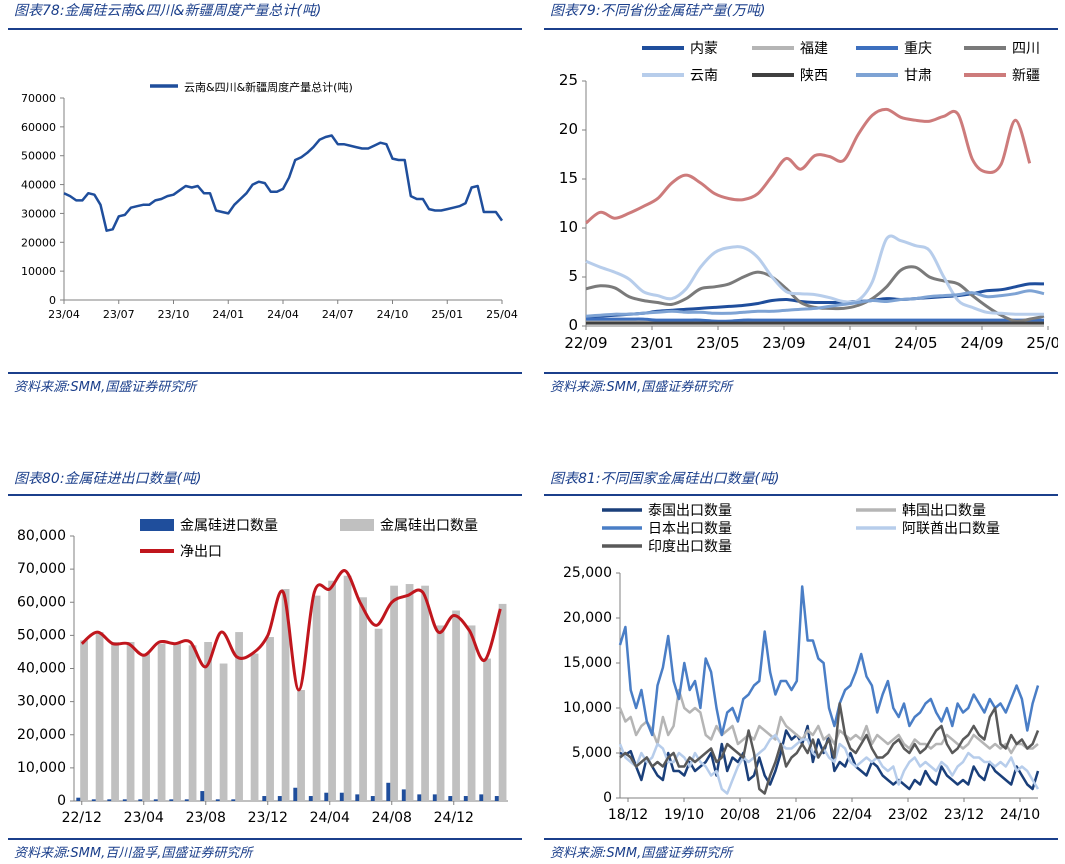  Describe the element at coordinates (82, 818) in the screenshot. I see `x-tick-label: 22/12` at that location.